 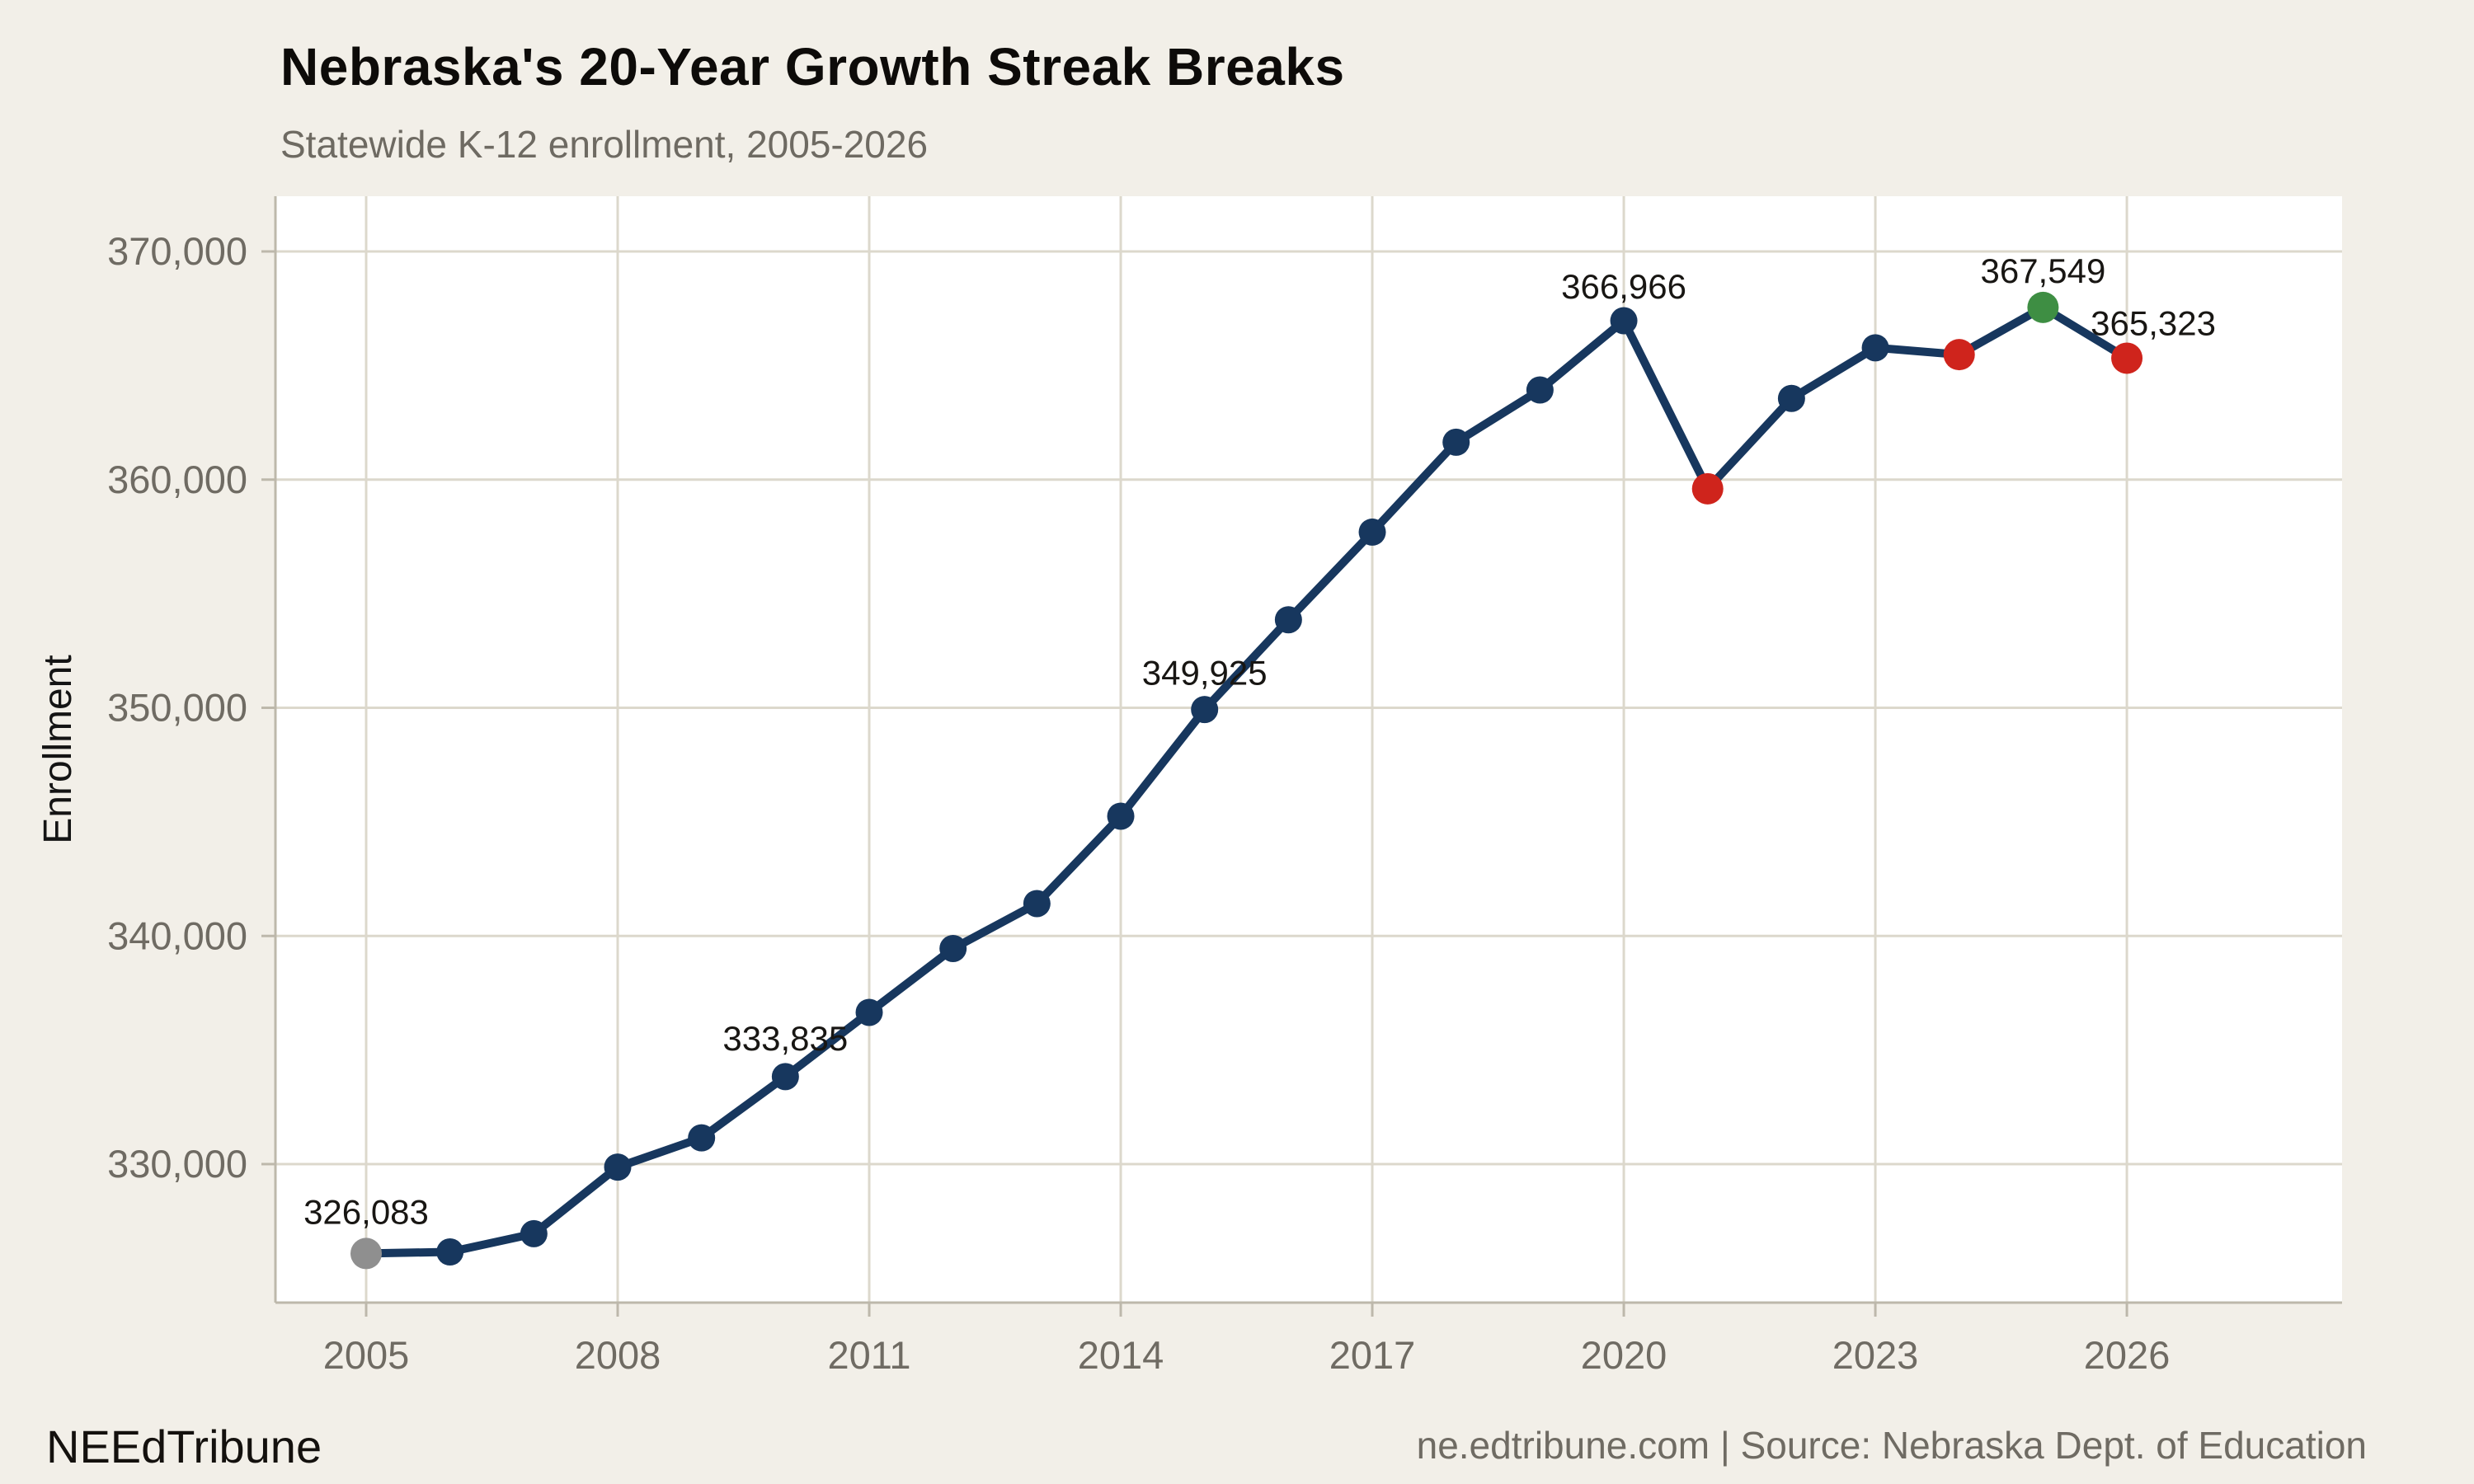 I want to click on x-tick-label-2026: 2026, so click(x=2127, y=1355).